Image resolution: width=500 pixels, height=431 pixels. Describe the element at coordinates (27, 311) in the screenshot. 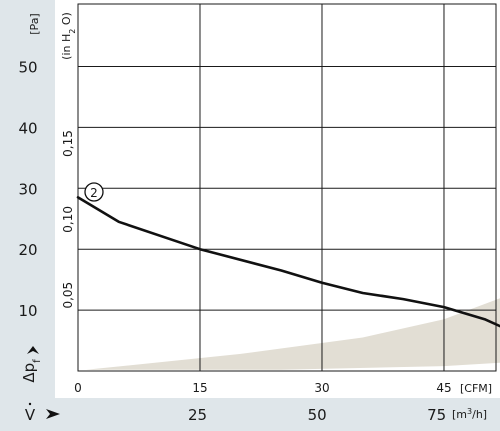

I see `y-tick-label: 10` at that location.